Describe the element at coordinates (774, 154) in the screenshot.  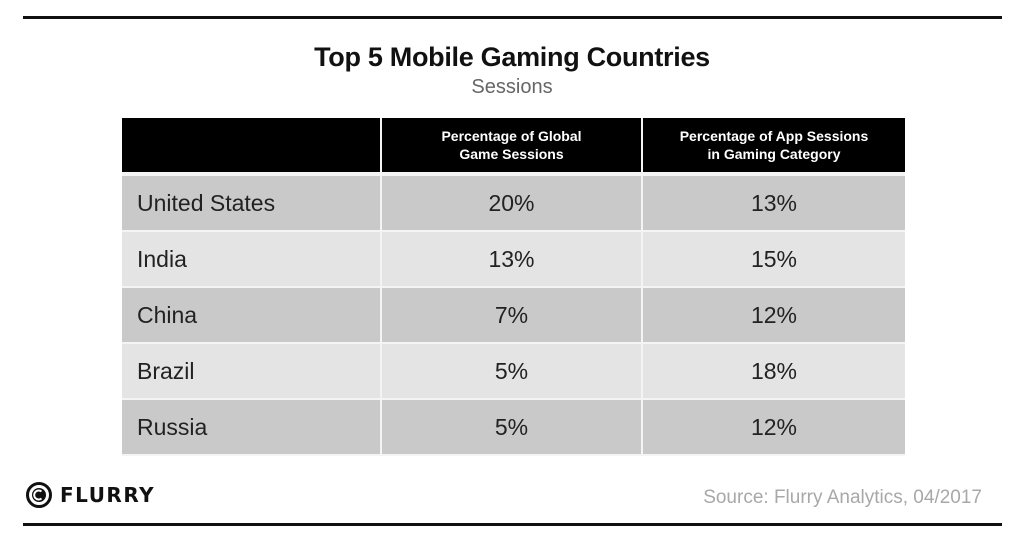
I see `header-line: in Gaming Category` at that location.